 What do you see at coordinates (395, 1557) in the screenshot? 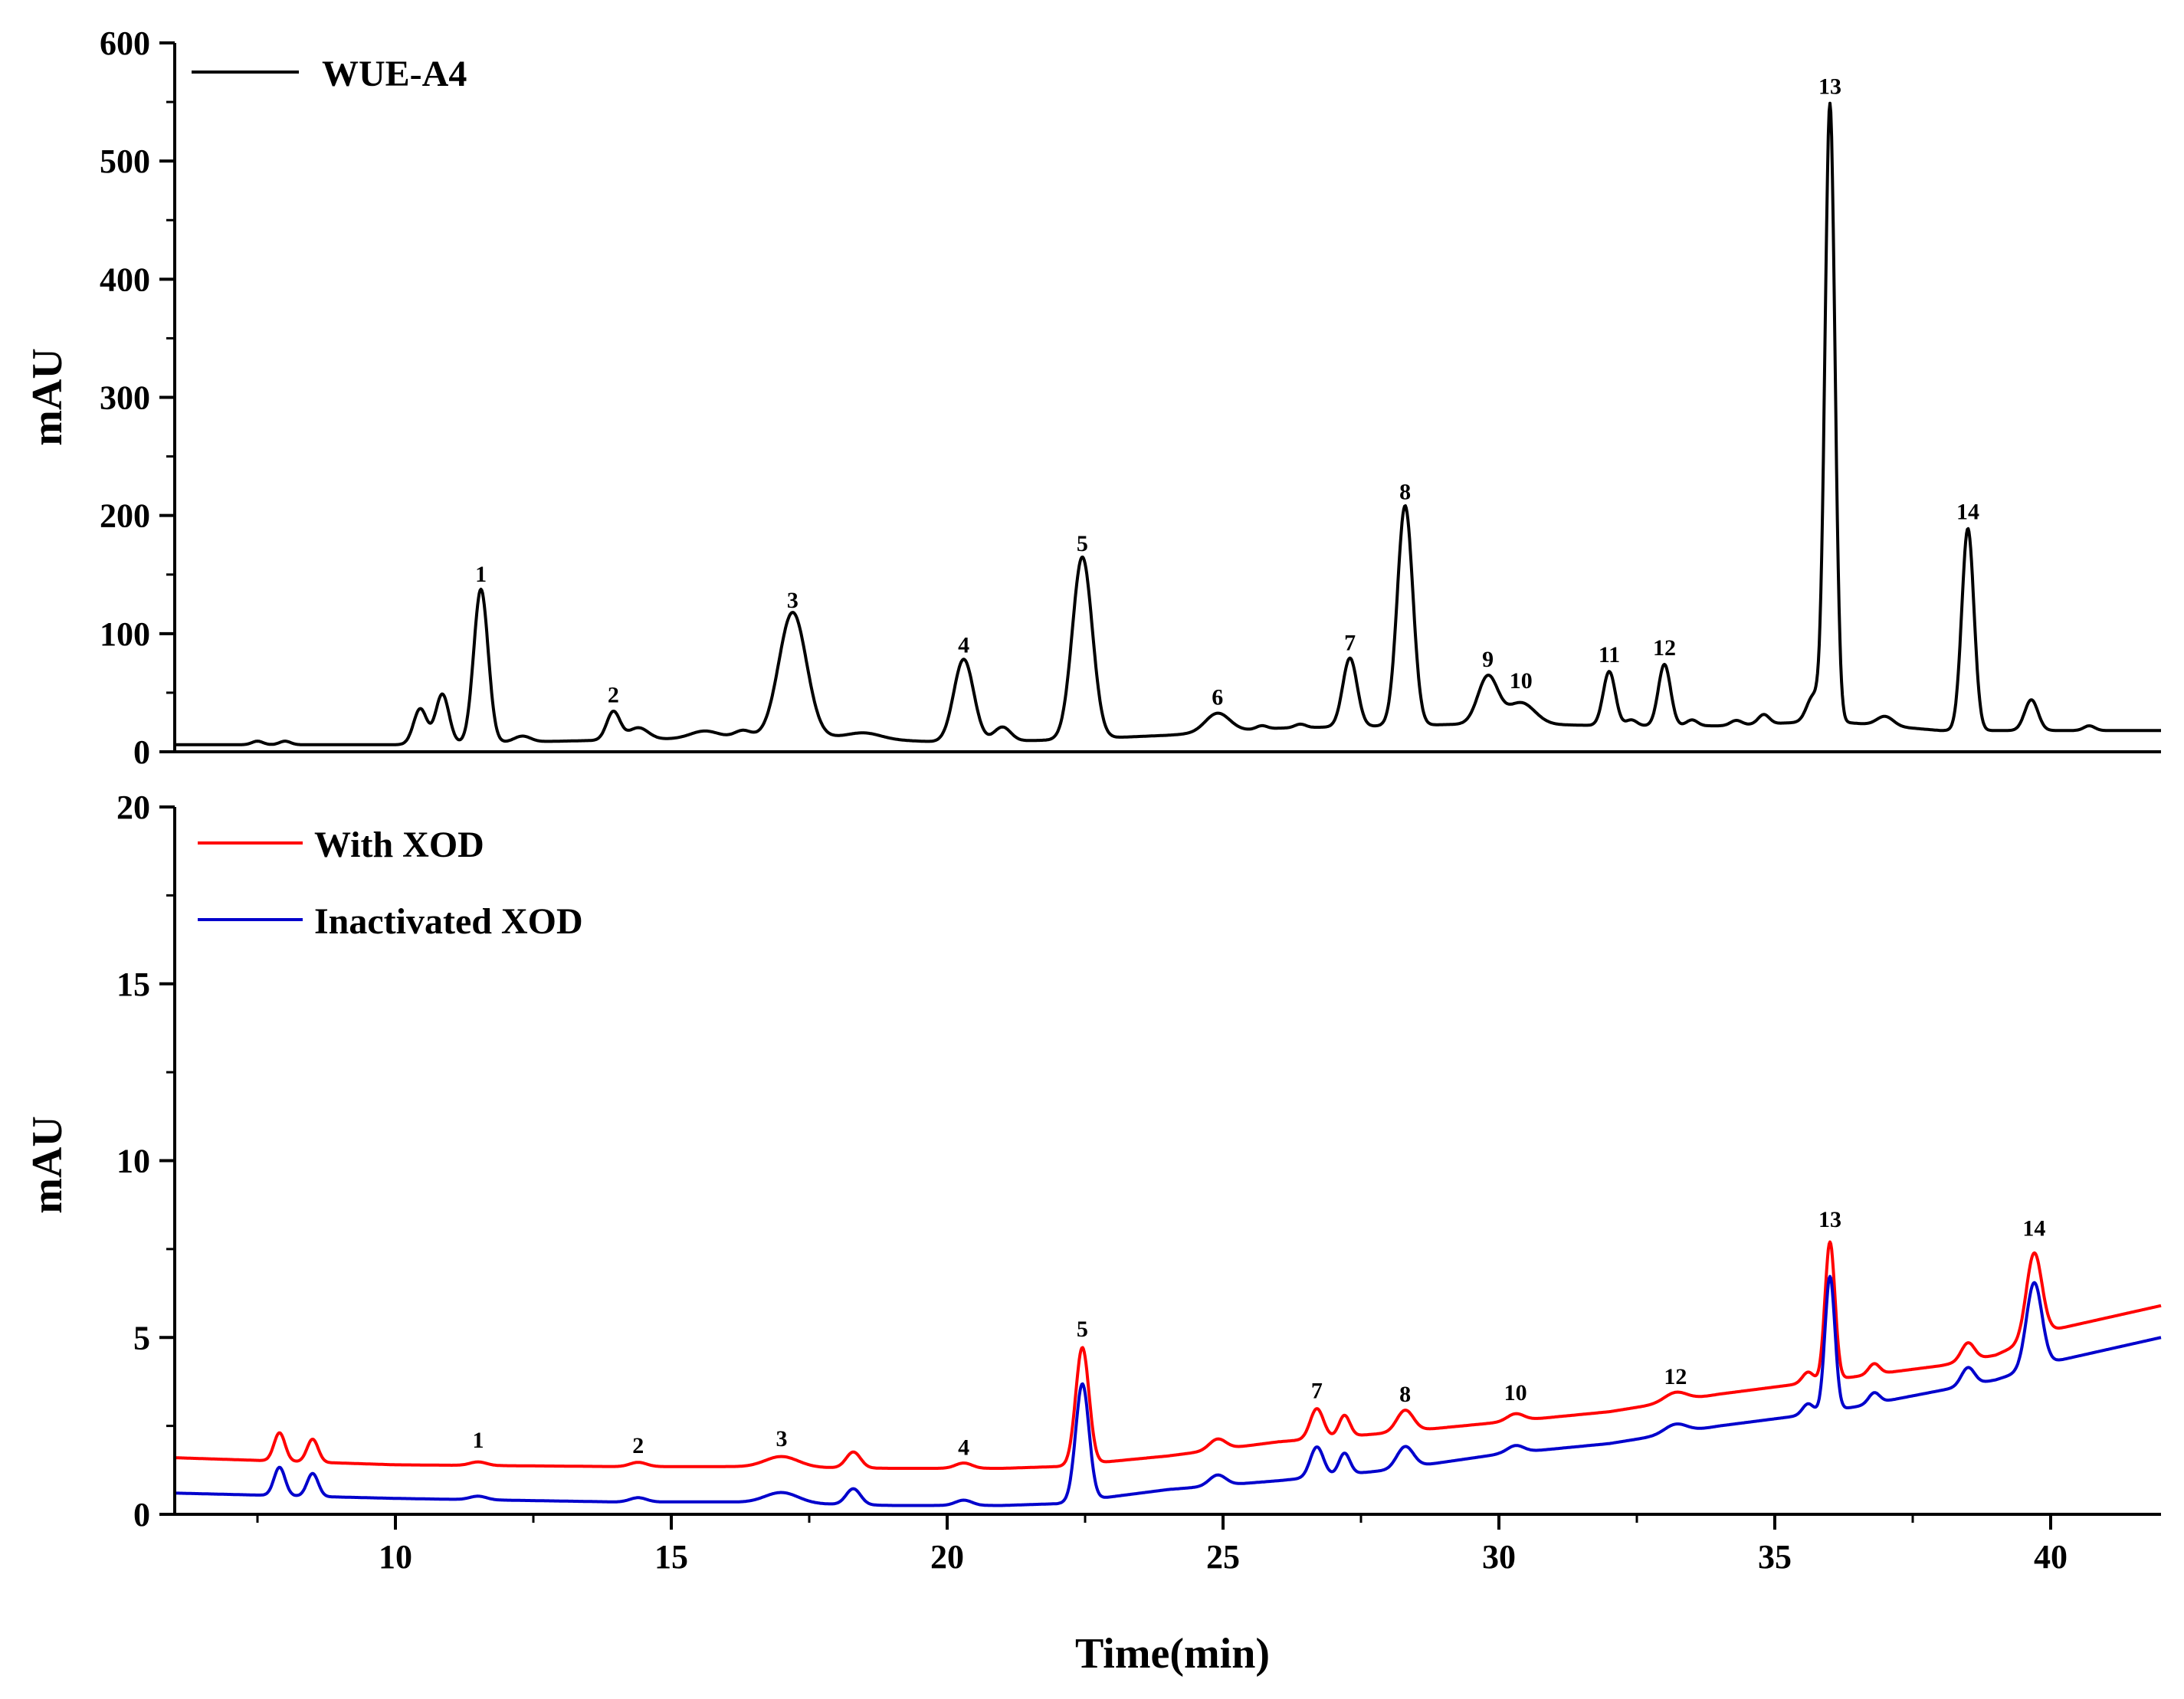
I see `x-tick-label: 10` at bounding box center [395, 1557].